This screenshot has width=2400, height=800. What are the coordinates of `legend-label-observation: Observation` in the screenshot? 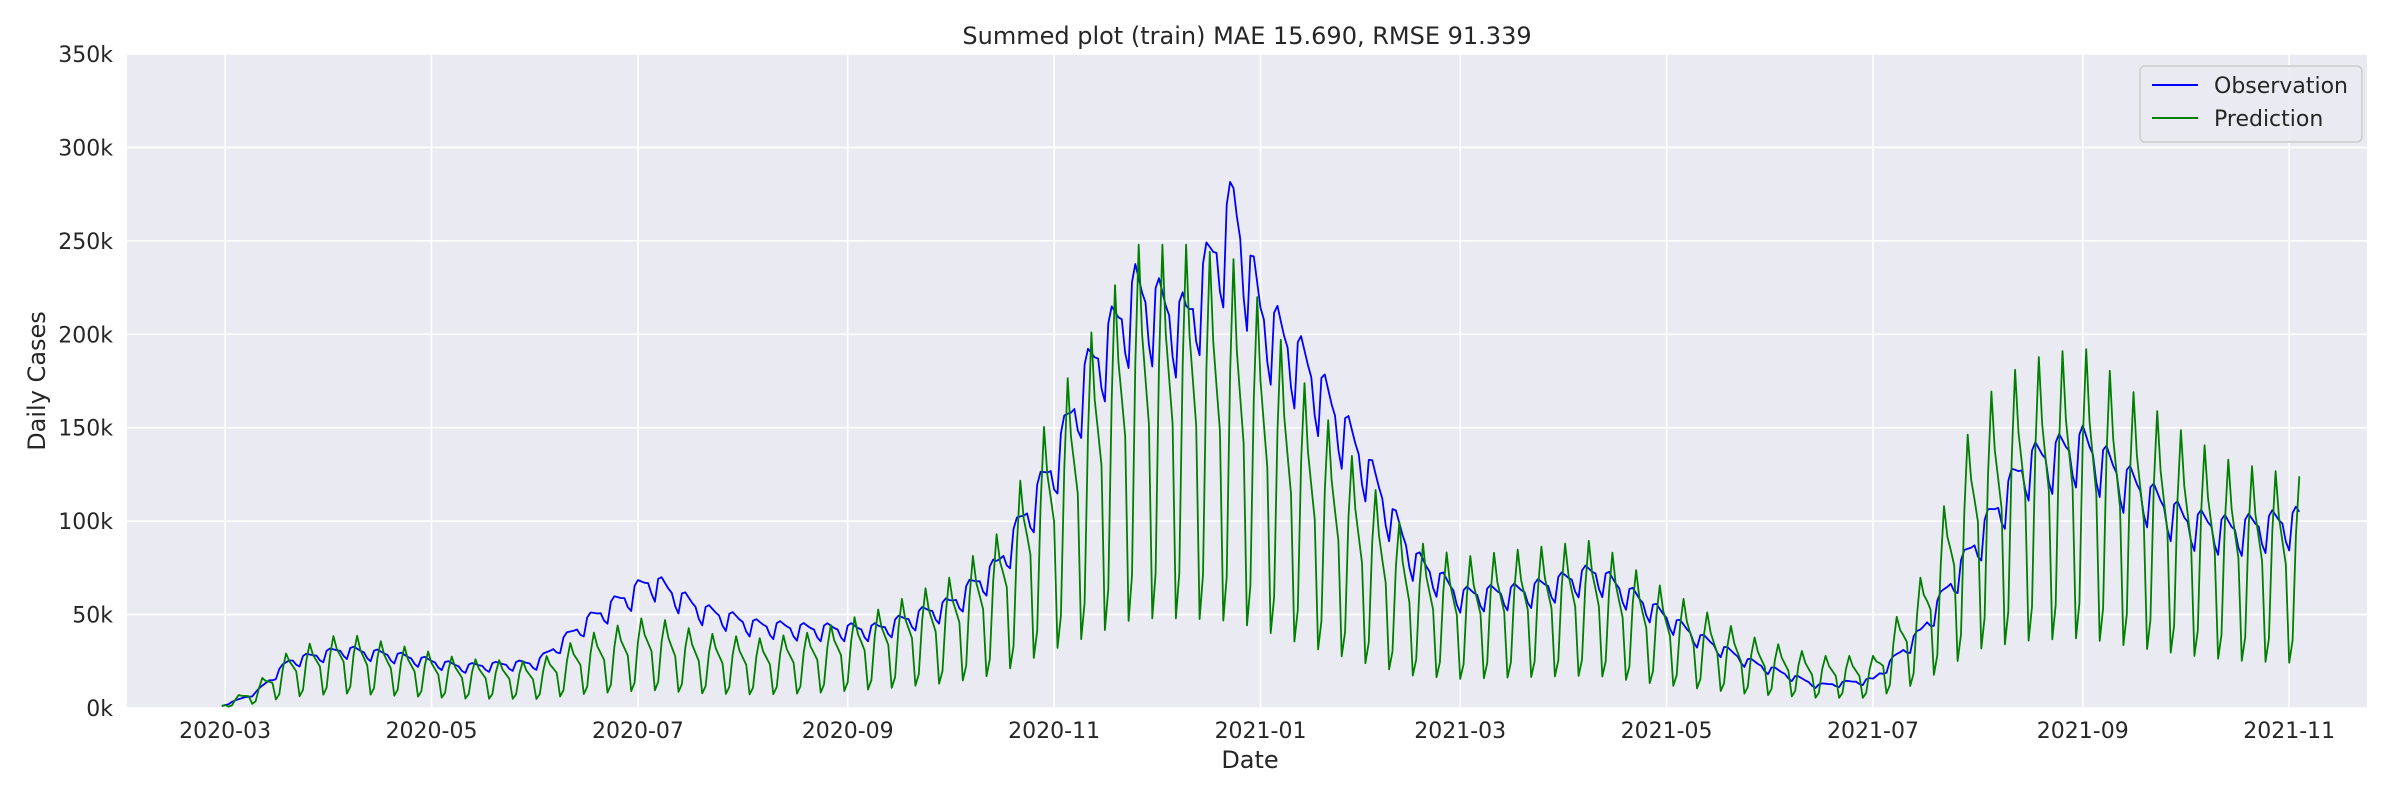 It's located at (2281, 86).